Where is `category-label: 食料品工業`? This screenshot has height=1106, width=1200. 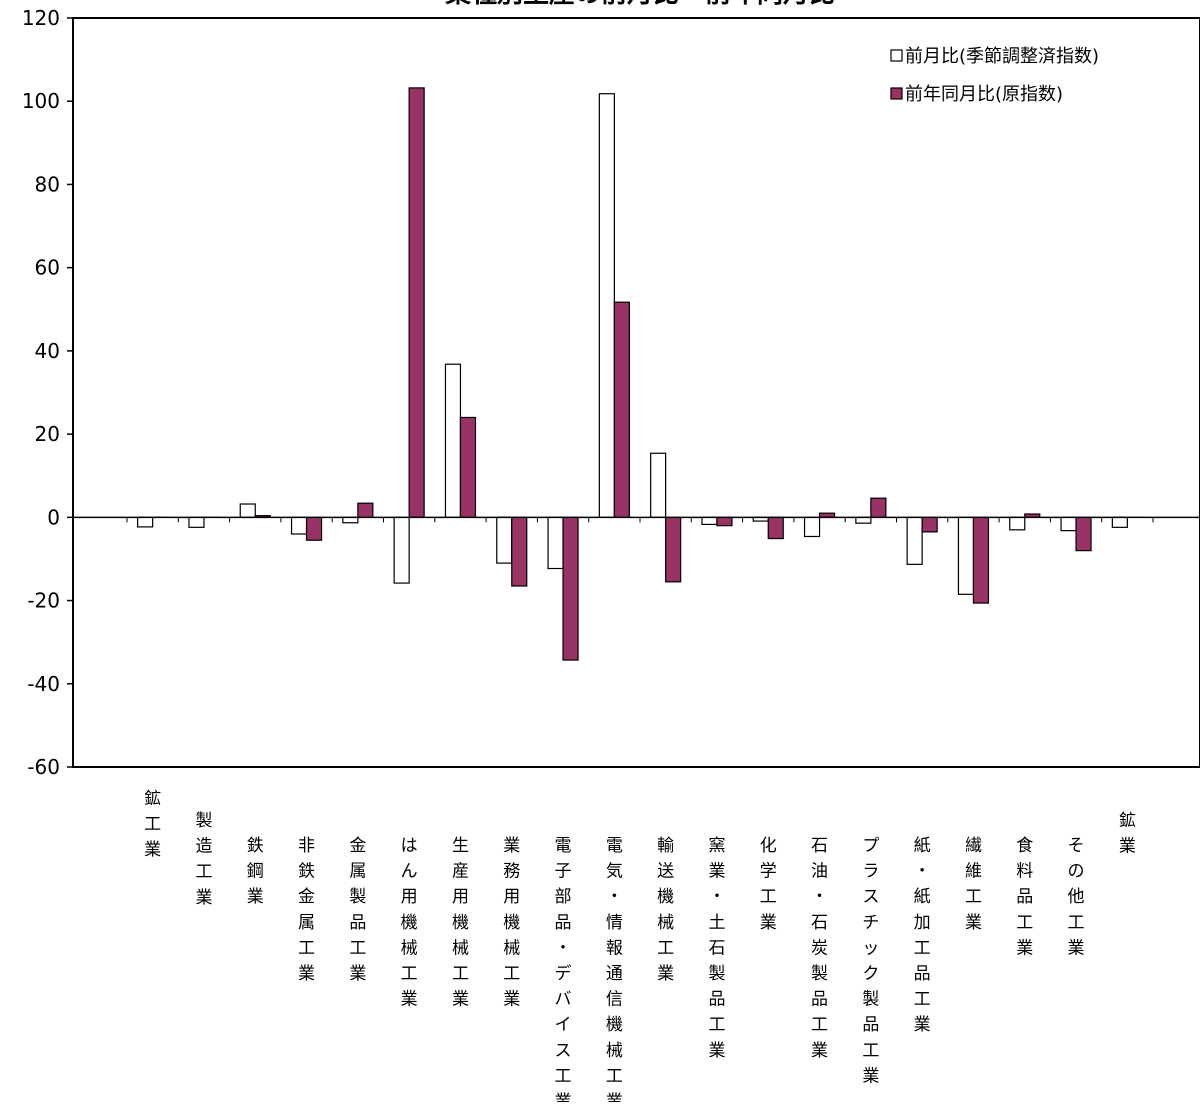
category-label: 食料品工業 is located at coordinates (1024, 897).